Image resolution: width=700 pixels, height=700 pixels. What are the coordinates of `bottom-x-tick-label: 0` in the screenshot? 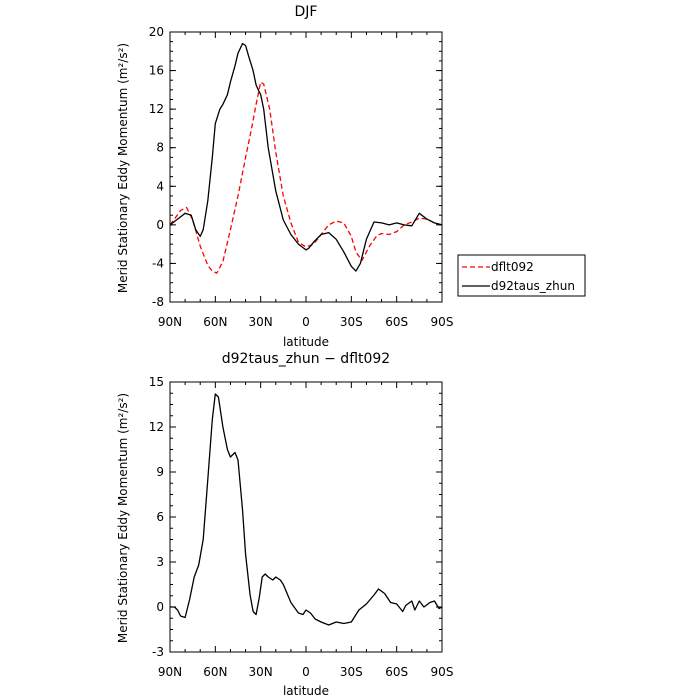 It's located at (306, 672).